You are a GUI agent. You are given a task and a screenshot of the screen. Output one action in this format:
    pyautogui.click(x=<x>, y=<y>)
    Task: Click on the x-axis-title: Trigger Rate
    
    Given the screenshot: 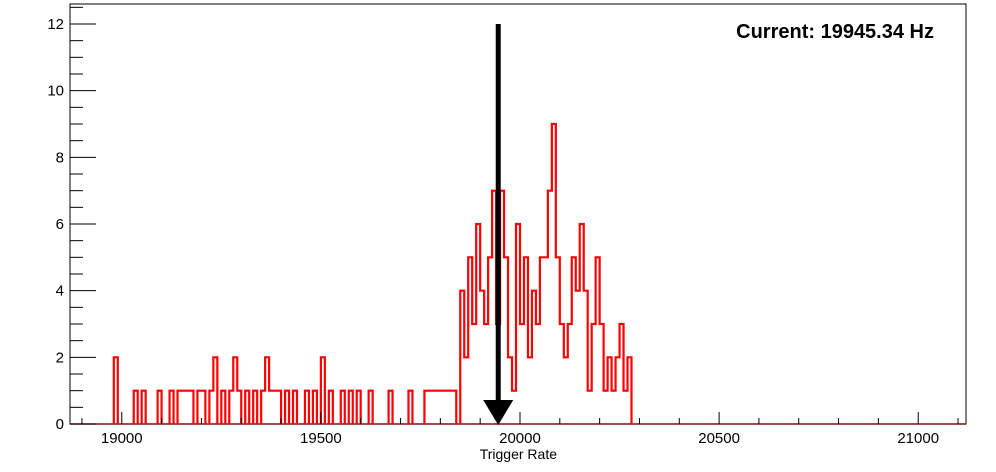 What is the action you would take?
    pyautogui.click(x=519, y=454)
    